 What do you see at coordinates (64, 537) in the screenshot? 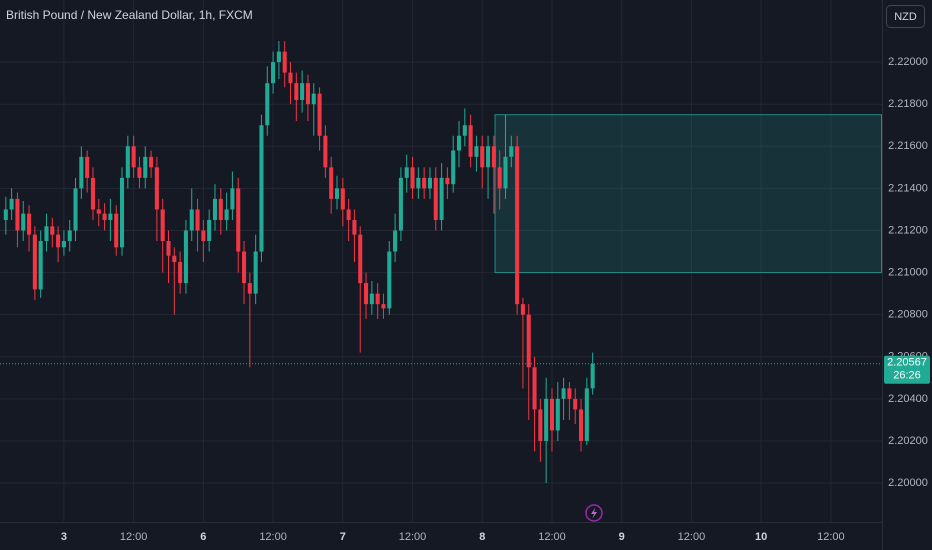
I see `x-tick-label: 3` at bounding box center [64, 537].